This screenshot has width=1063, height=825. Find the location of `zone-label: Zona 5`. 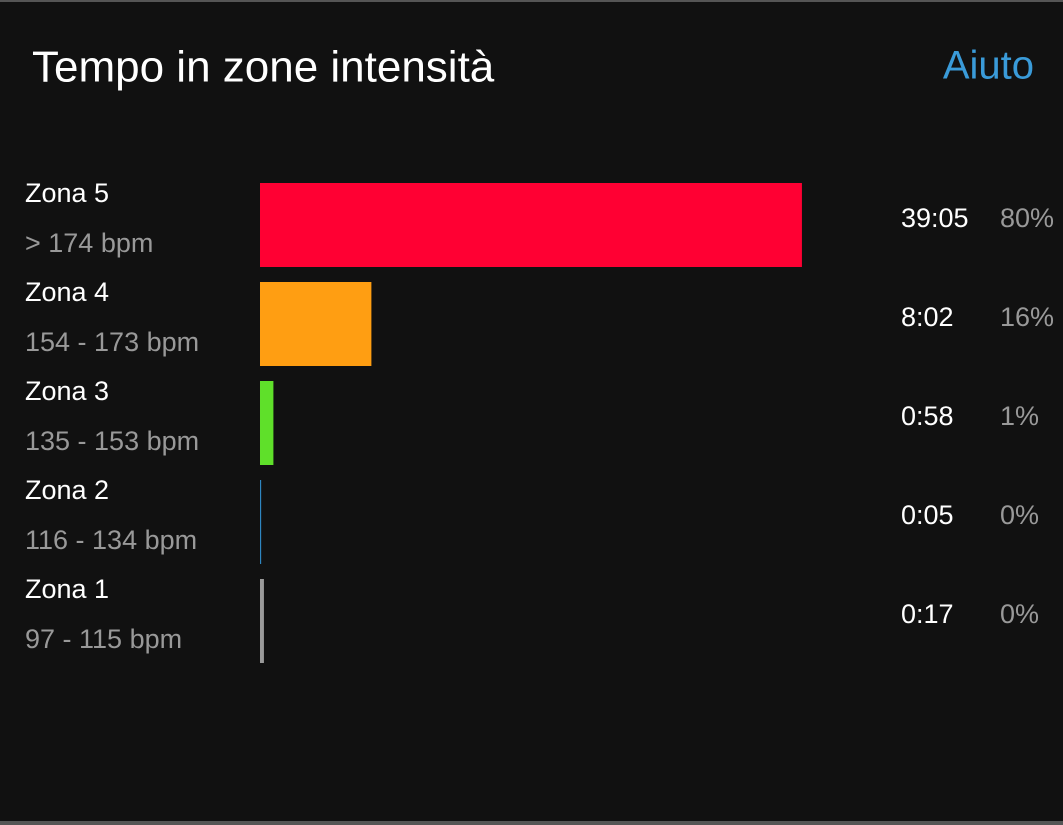

zone-label: Zona 5 is located at coordinates (67, 193).